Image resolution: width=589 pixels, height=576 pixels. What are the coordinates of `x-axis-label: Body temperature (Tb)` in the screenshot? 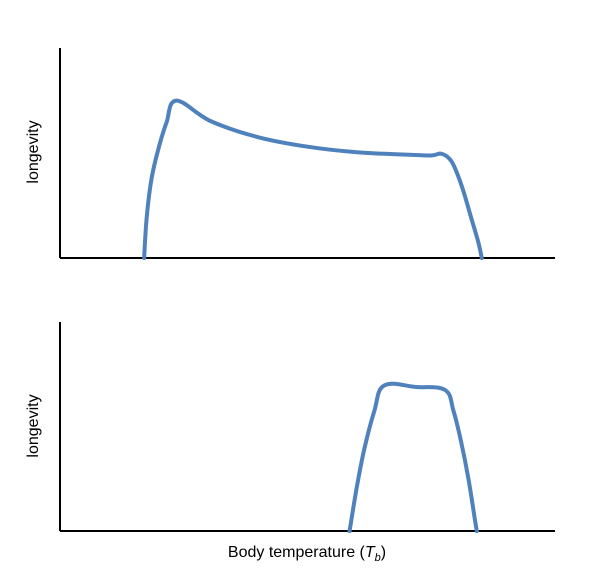 It's located at (307, 554).